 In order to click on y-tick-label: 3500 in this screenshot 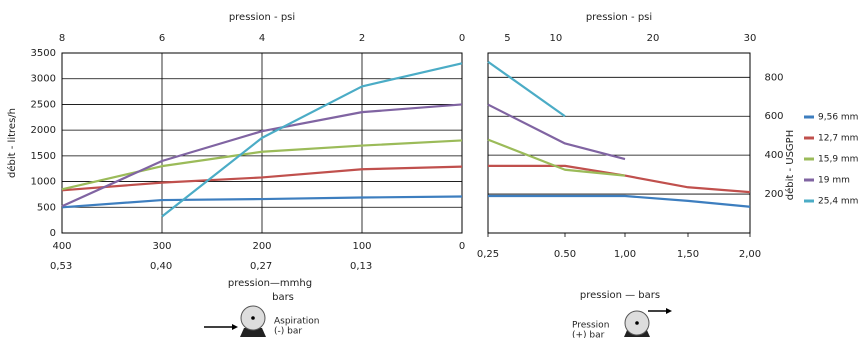, I will do `click(43, 53)`.